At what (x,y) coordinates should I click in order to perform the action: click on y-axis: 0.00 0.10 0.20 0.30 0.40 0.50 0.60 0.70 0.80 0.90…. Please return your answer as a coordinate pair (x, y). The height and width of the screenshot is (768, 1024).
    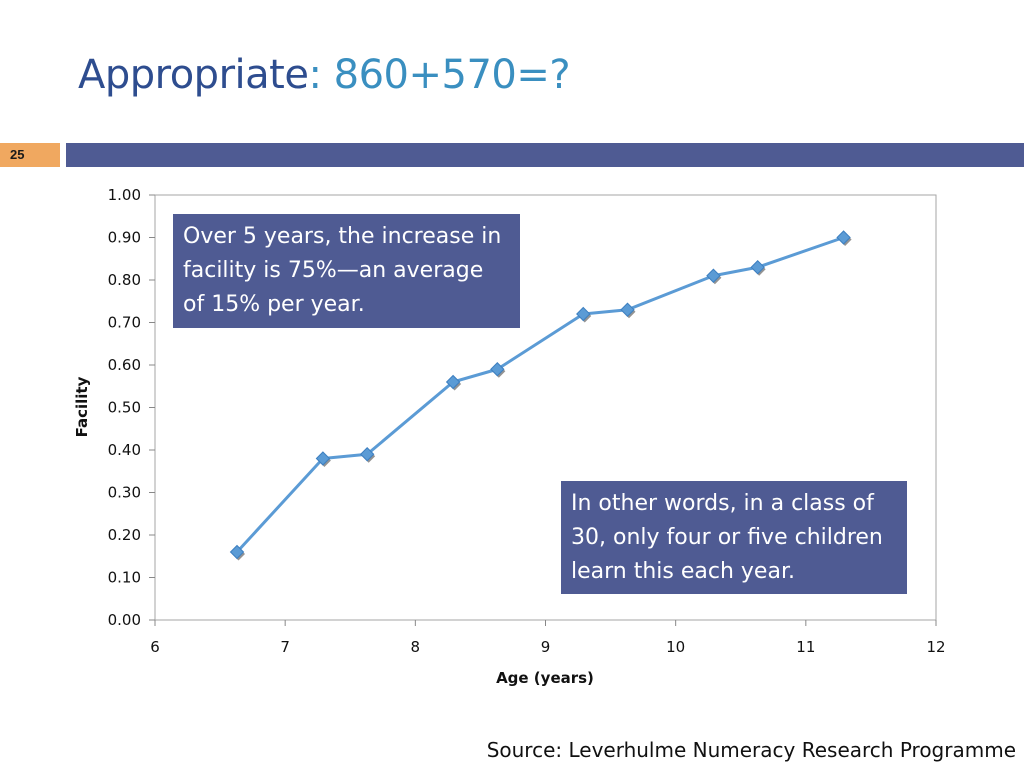
    Looking at the image, I should click on (131, 407).